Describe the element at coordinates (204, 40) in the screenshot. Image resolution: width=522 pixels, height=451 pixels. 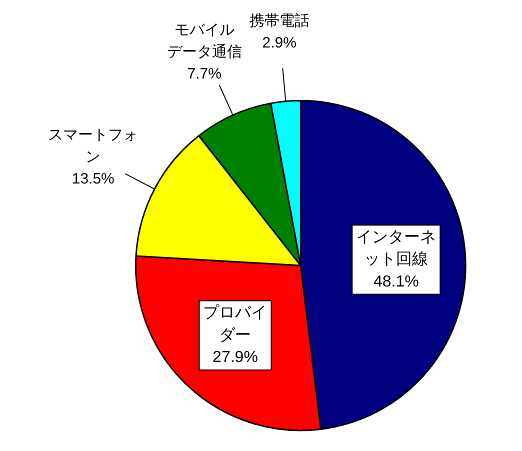
I see `slice-label: モバイルデータ通信` at that location.